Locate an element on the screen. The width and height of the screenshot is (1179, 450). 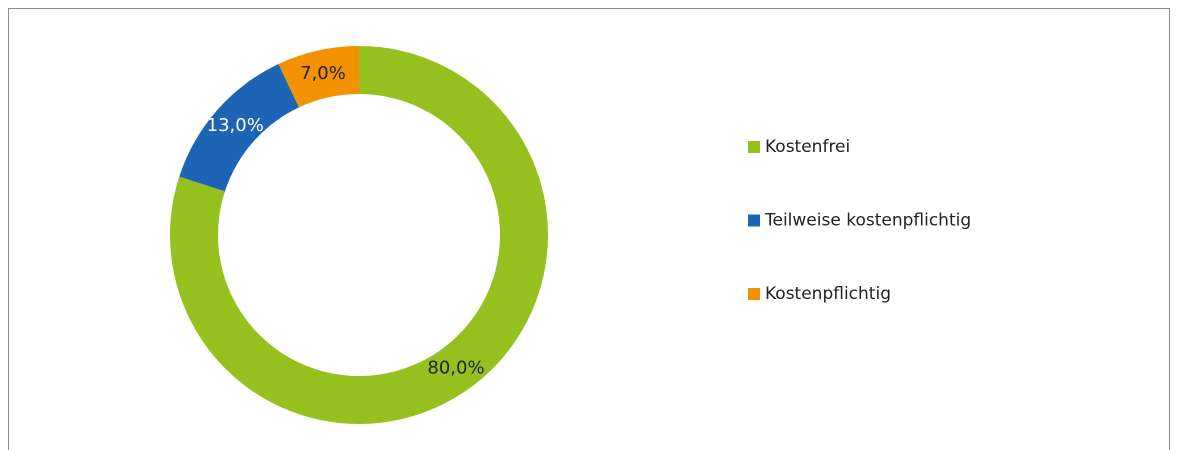
data-label: 7,0% is located at coordinates (323, 73).